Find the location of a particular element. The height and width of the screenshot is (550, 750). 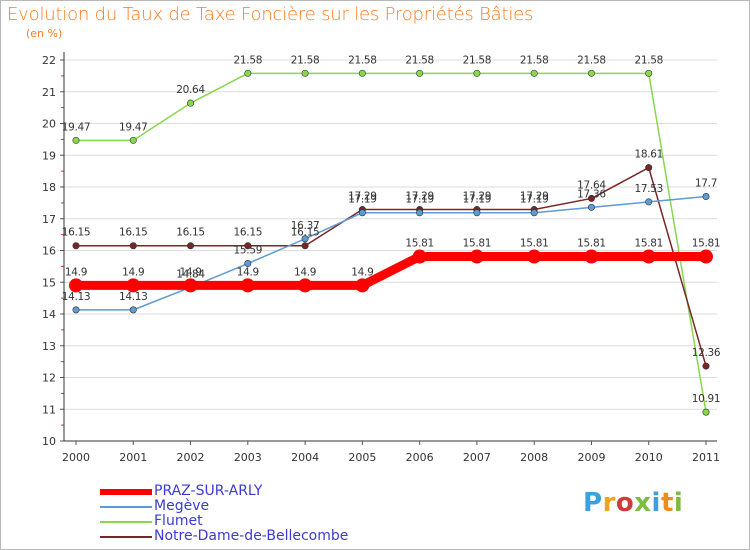

x-tick-label: 2007 is located at coordinates (477, 457).